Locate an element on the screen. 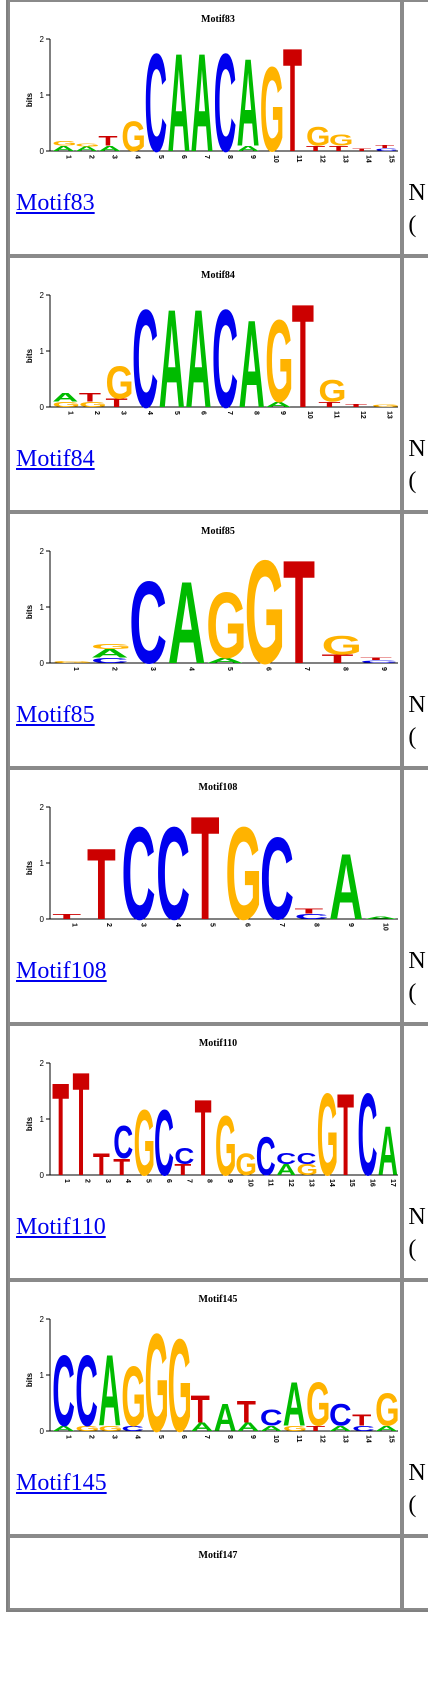  x-tick-label: 3 is located at coordinates (107, 1181).